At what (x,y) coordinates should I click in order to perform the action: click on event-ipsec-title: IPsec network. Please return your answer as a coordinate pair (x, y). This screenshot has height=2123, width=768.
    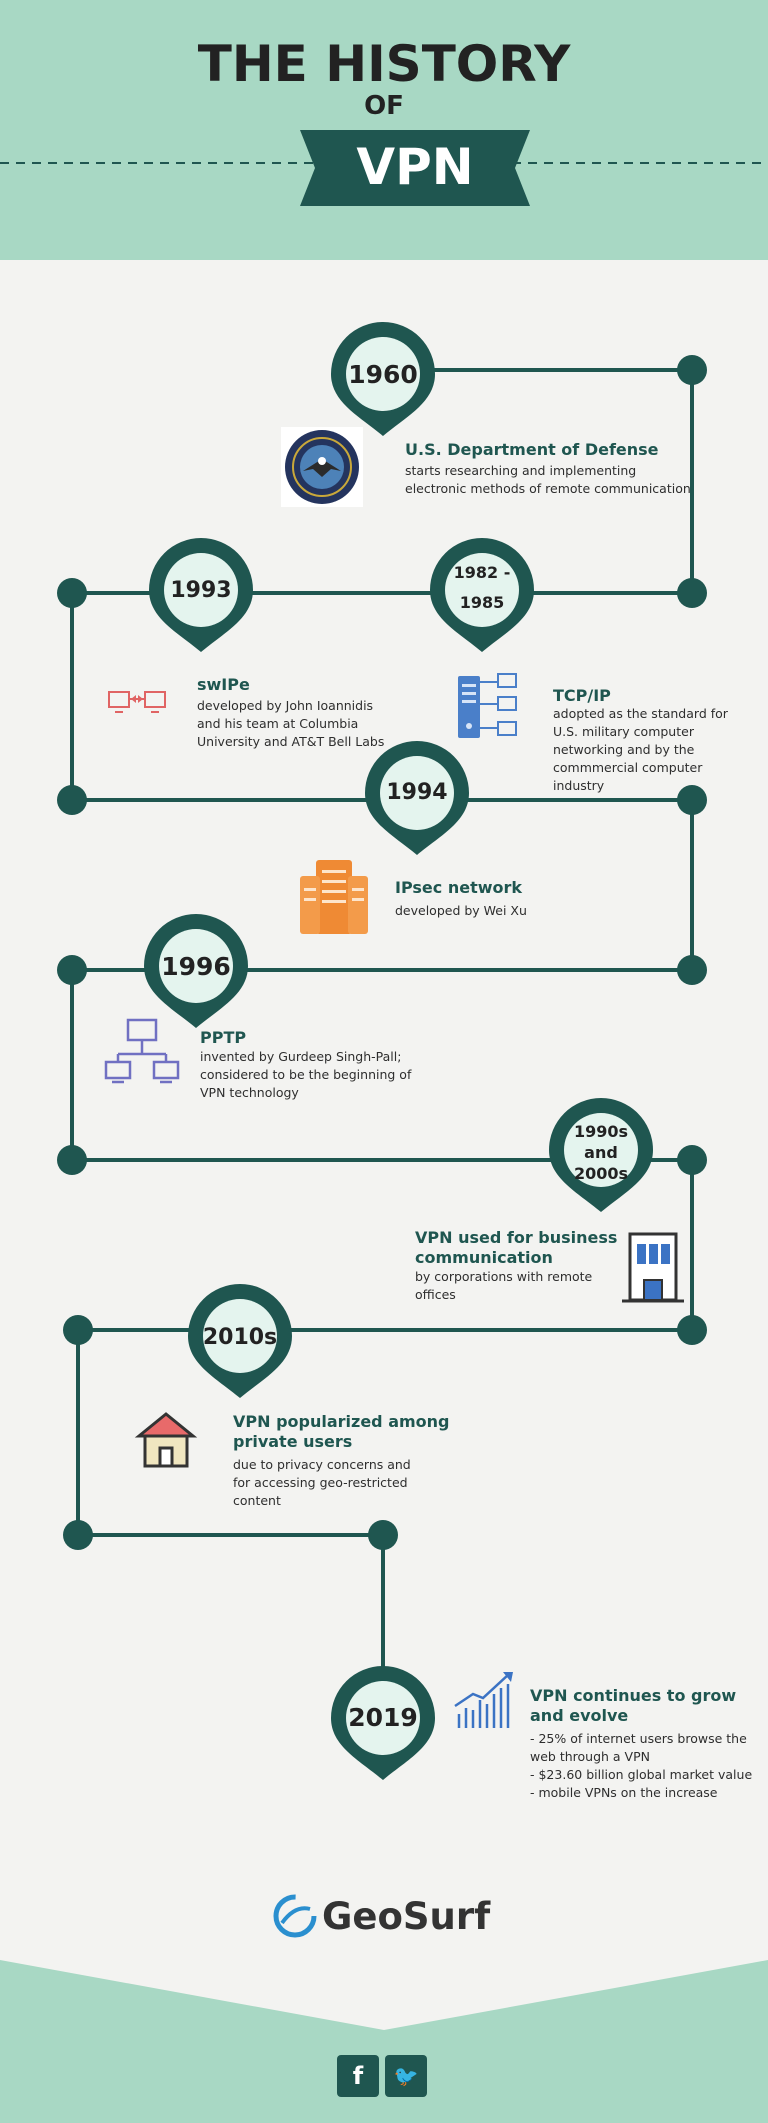
    Looking at the image, I should click on (459, 887).